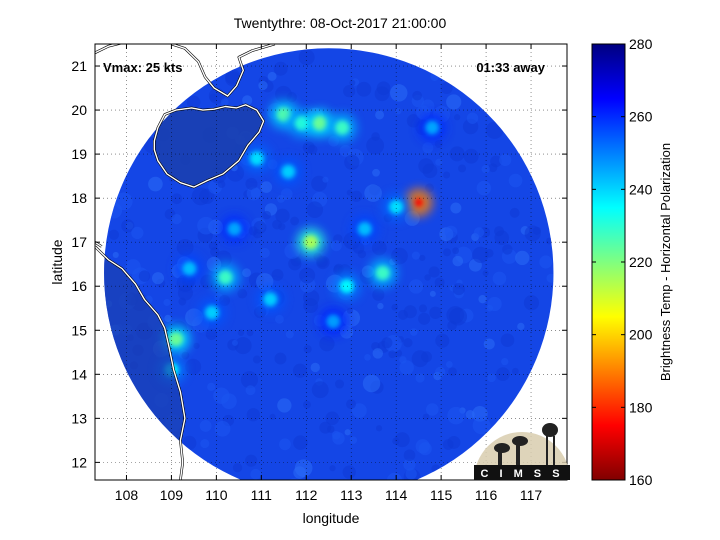  What do you see at coordinates (143, 67) in the screenshot?
I see `vmax-label: Vmax: 25 kts` at bounding box center [143, 67].